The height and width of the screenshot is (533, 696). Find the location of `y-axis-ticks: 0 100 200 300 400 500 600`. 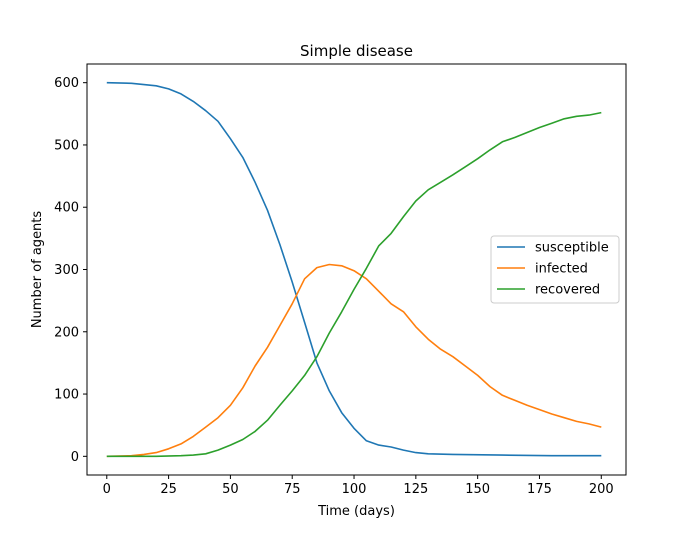

y-axis-ticks: 0 100 200 300 400 500 600 is located at coordinates (70, 270).